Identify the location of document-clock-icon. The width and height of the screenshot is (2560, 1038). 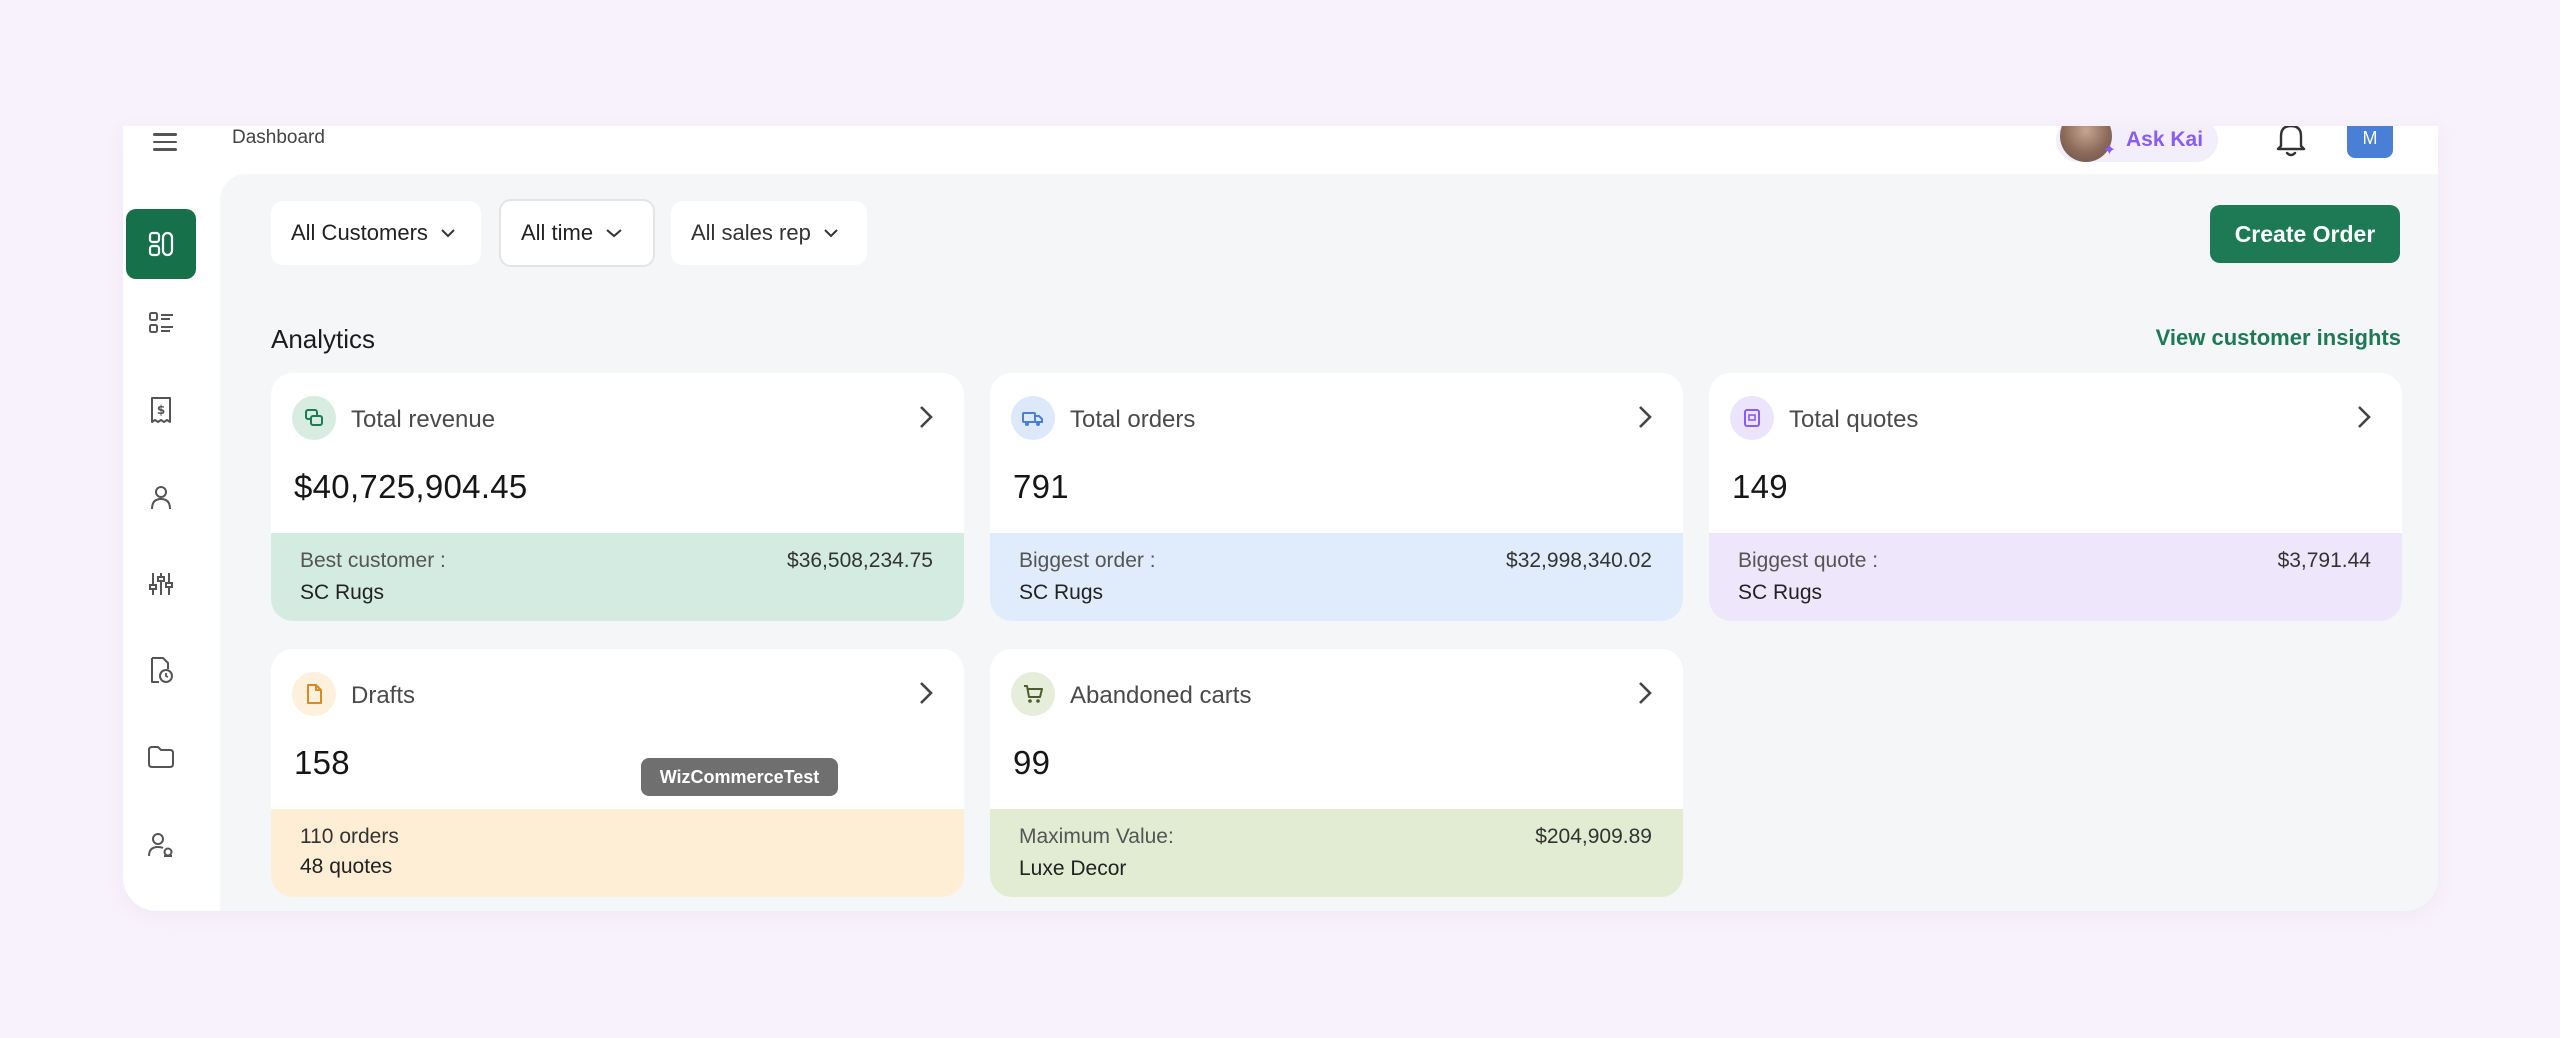
(162, 670).